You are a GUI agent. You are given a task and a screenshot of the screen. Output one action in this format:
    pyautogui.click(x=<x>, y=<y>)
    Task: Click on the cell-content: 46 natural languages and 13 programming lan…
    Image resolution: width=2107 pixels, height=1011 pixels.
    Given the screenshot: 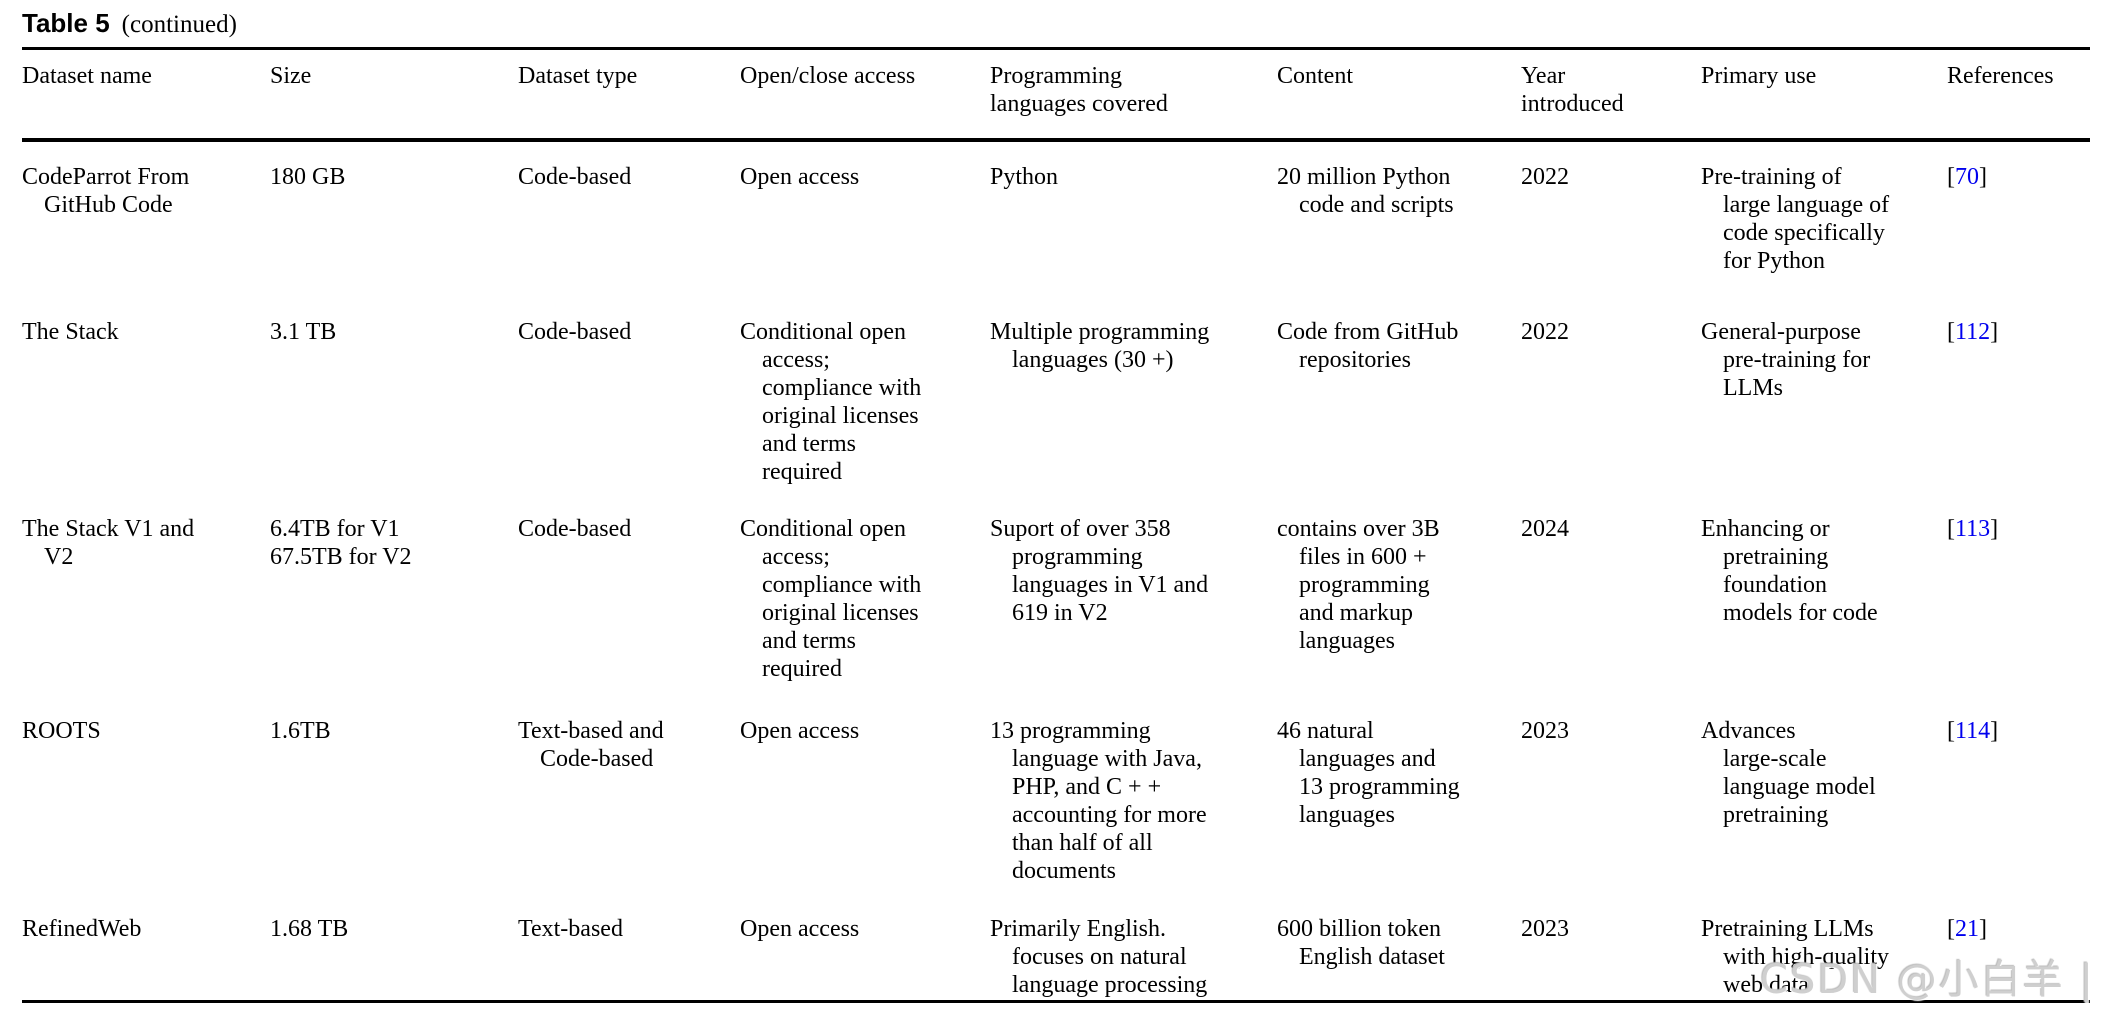 What is the action you would take?
    pyautogui.click(x=1368, y=773)
    